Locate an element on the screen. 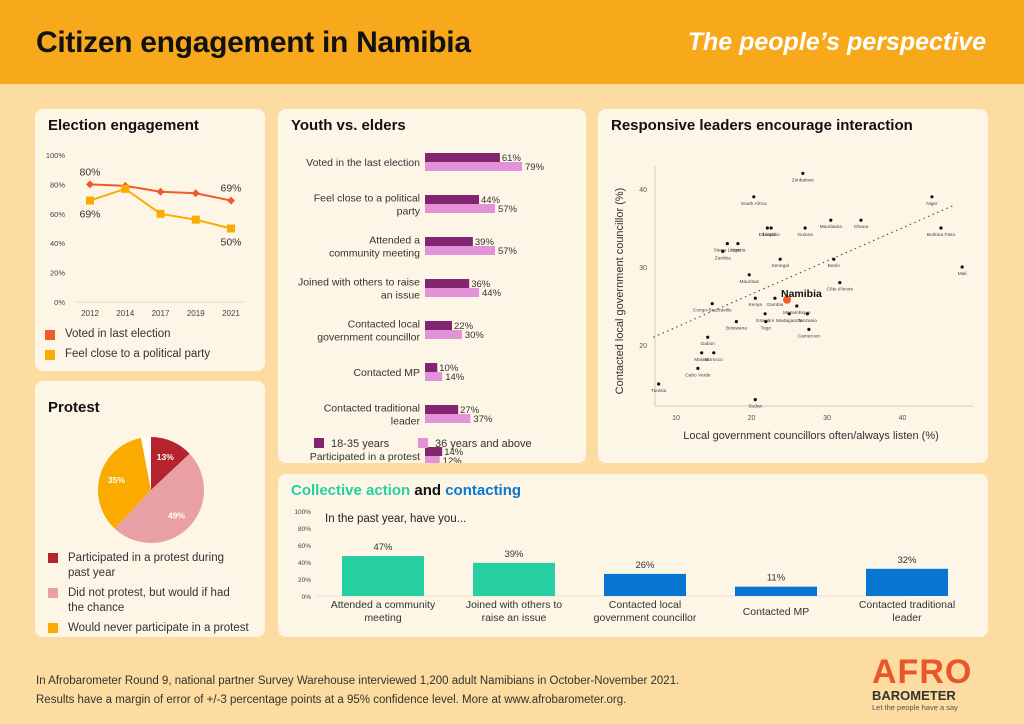 This screenshot has width=1024, height=724. panel-title: Collective action and contacting is located at coordinates (406, 490).